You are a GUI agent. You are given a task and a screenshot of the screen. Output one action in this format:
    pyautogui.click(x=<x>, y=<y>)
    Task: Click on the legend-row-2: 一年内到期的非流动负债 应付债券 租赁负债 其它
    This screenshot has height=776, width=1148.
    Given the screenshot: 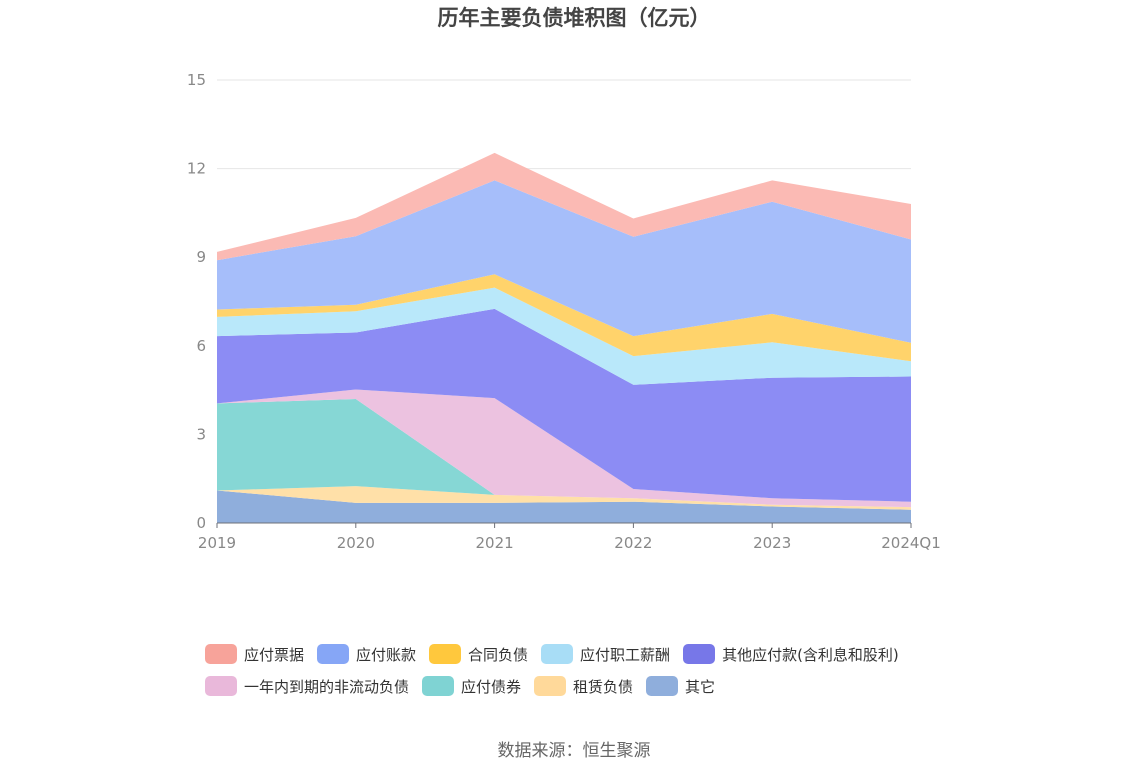 What is the action you would take?
    pyautogui.click(x=585, y=686)
    